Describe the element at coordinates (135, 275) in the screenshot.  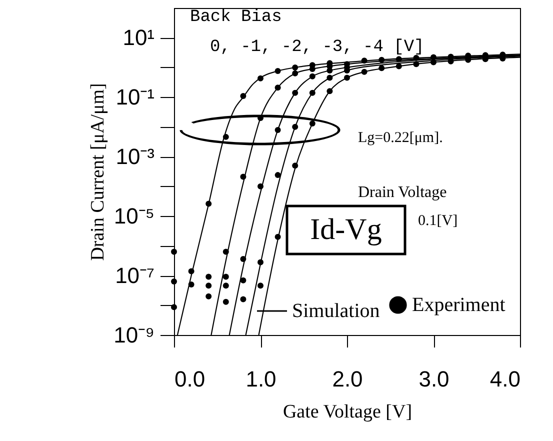
I see `y-tick-label: 10⁻⁷` at that location.